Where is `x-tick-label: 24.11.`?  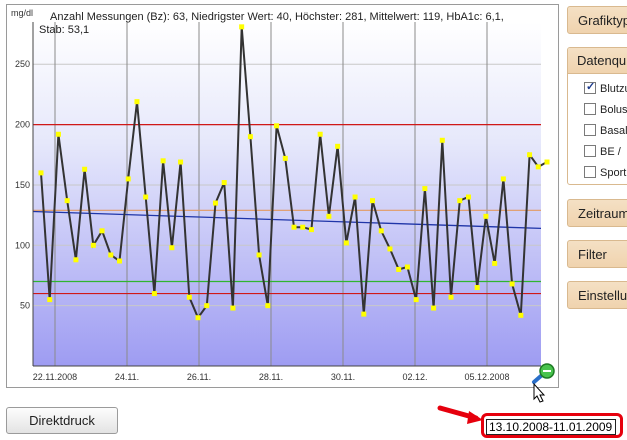
x-tick-label: 24.11. is located at coordinates (127, 377).